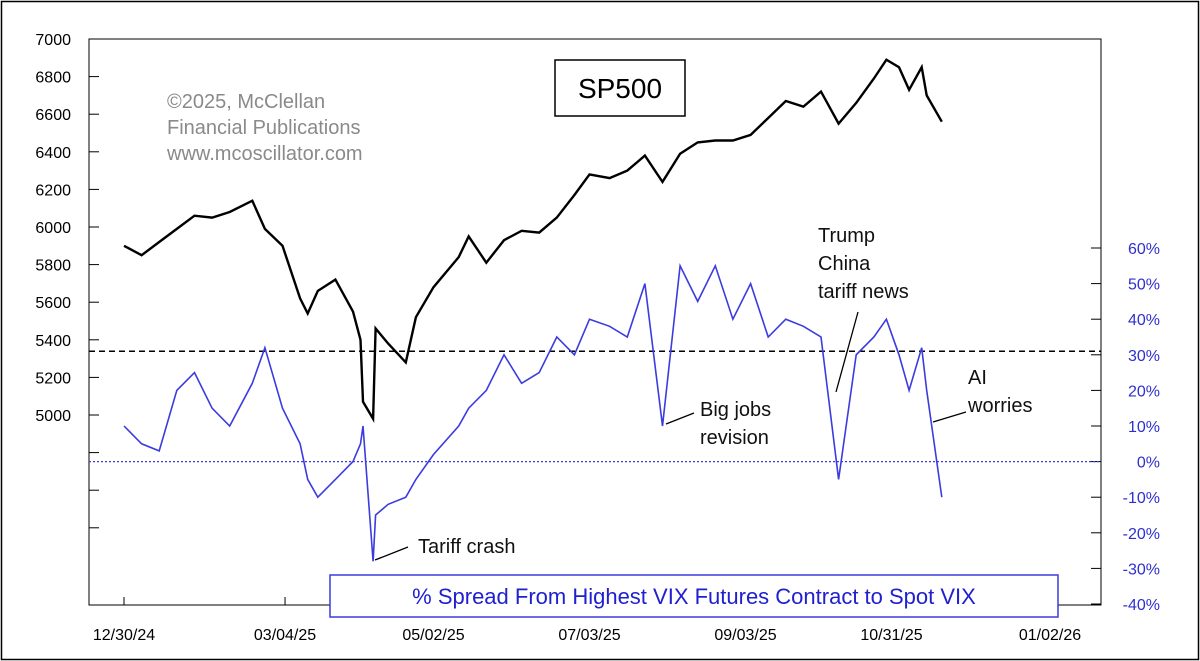  What do you see at coordinates (718, 424) in the screenshot?
I see `annotation-big-jobs: Big jobs revision` at bounding box center [718, 424].